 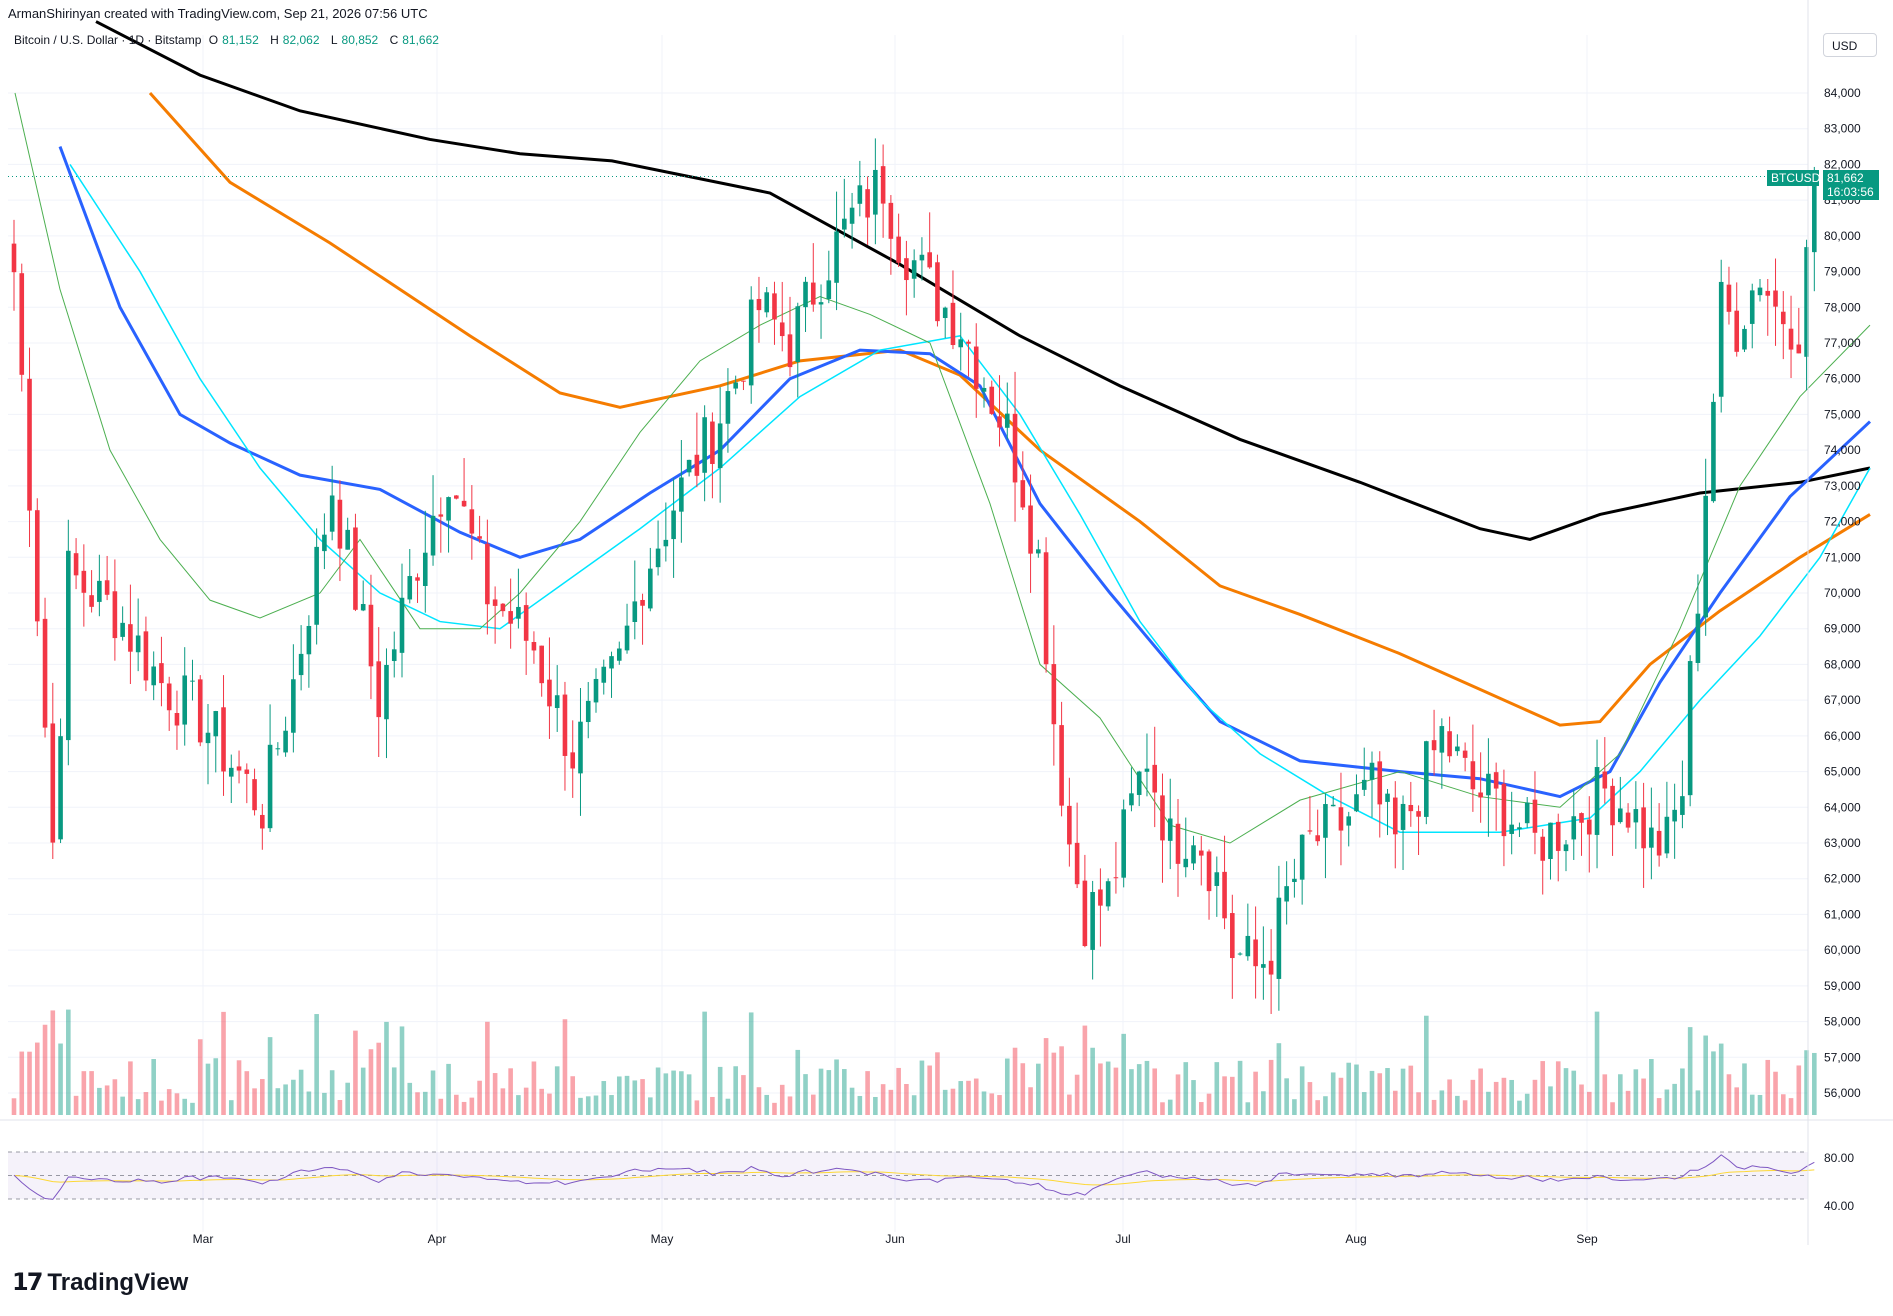 What do you see at coordinates (1842, 879) in the screenshot?
I see `price-tick-label: 62,000` at bounding box center [1842, 879].